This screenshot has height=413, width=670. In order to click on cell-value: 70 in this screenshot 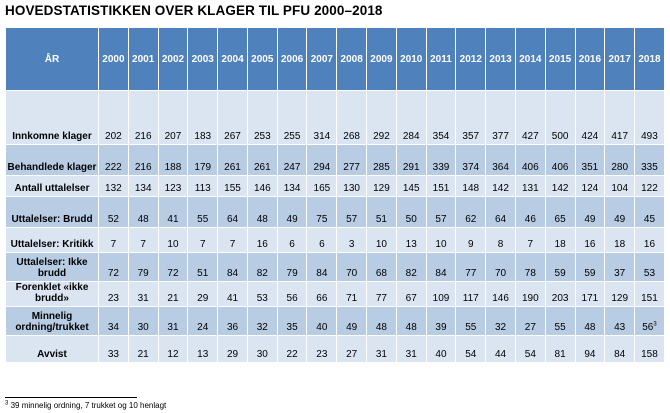, I will do `click(352, 273)`.